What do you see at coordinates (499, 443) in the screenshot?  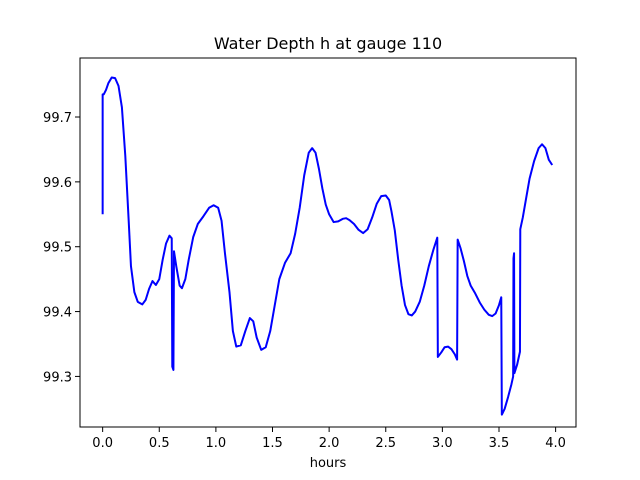 I see `x-tick-label: 3.5` at bounding box center [499, 443].